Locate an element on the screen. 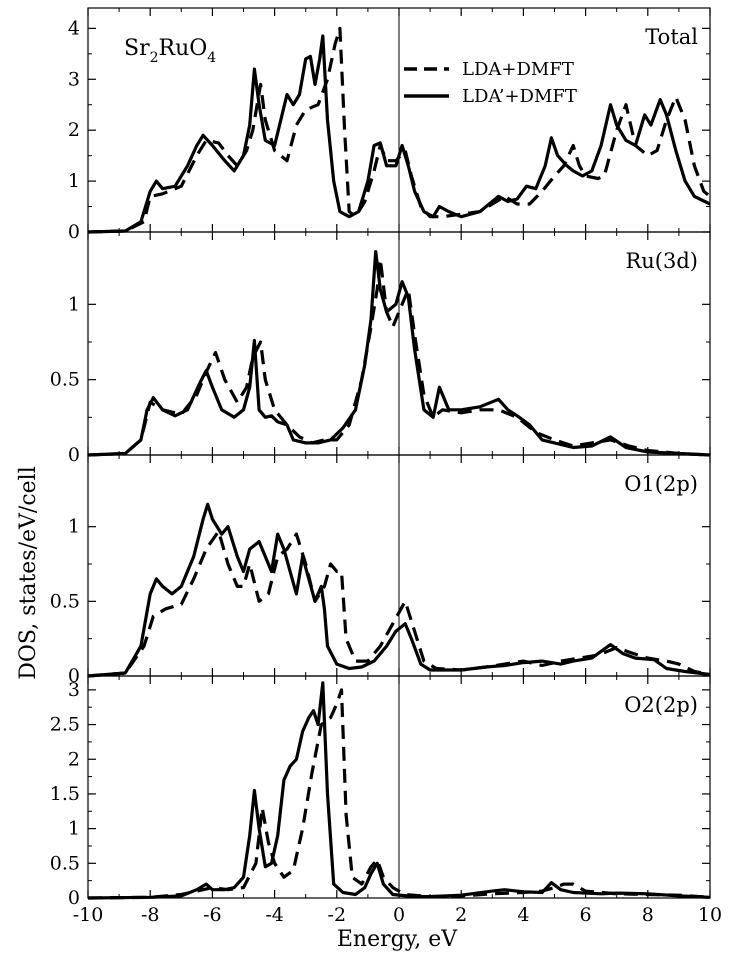  panel-label: O2(2p) is located at coordinates (661, 705).